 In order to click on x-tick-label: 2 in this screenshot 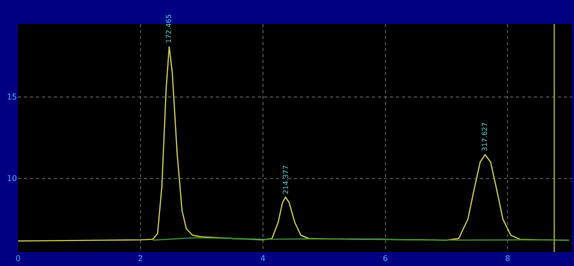, I will do `click(140, 258)`.